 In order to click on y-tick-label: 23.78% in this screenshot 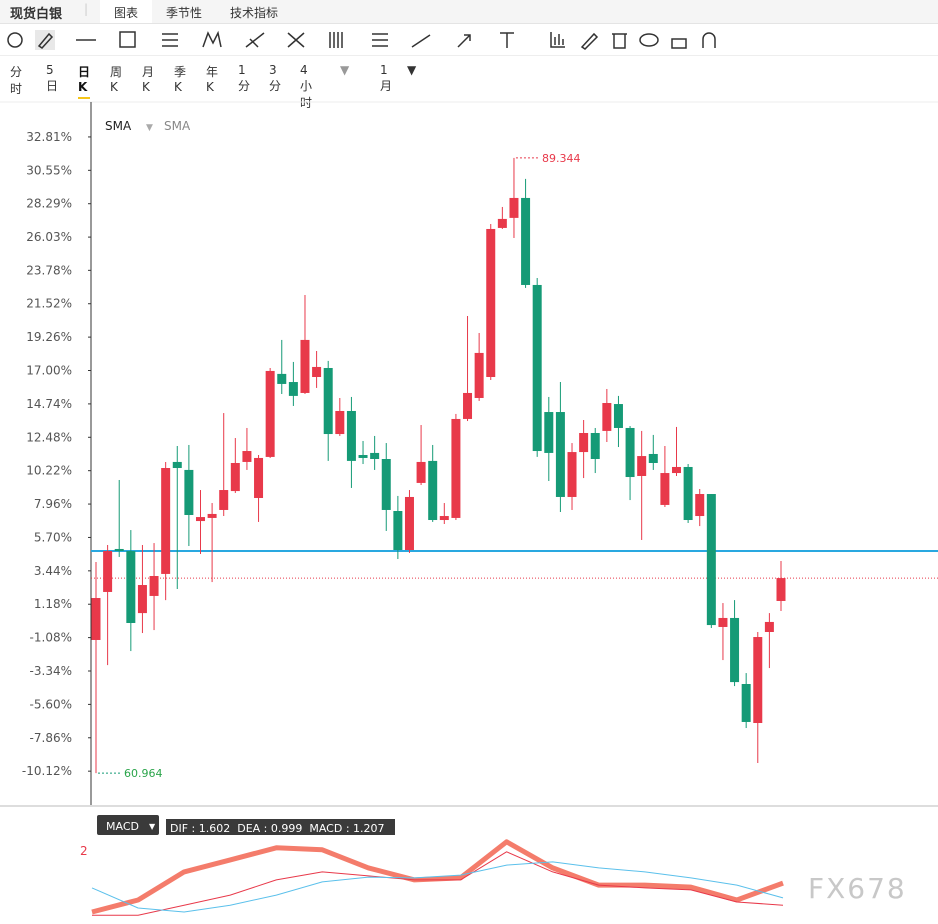, I will do `click(49, 270)`.